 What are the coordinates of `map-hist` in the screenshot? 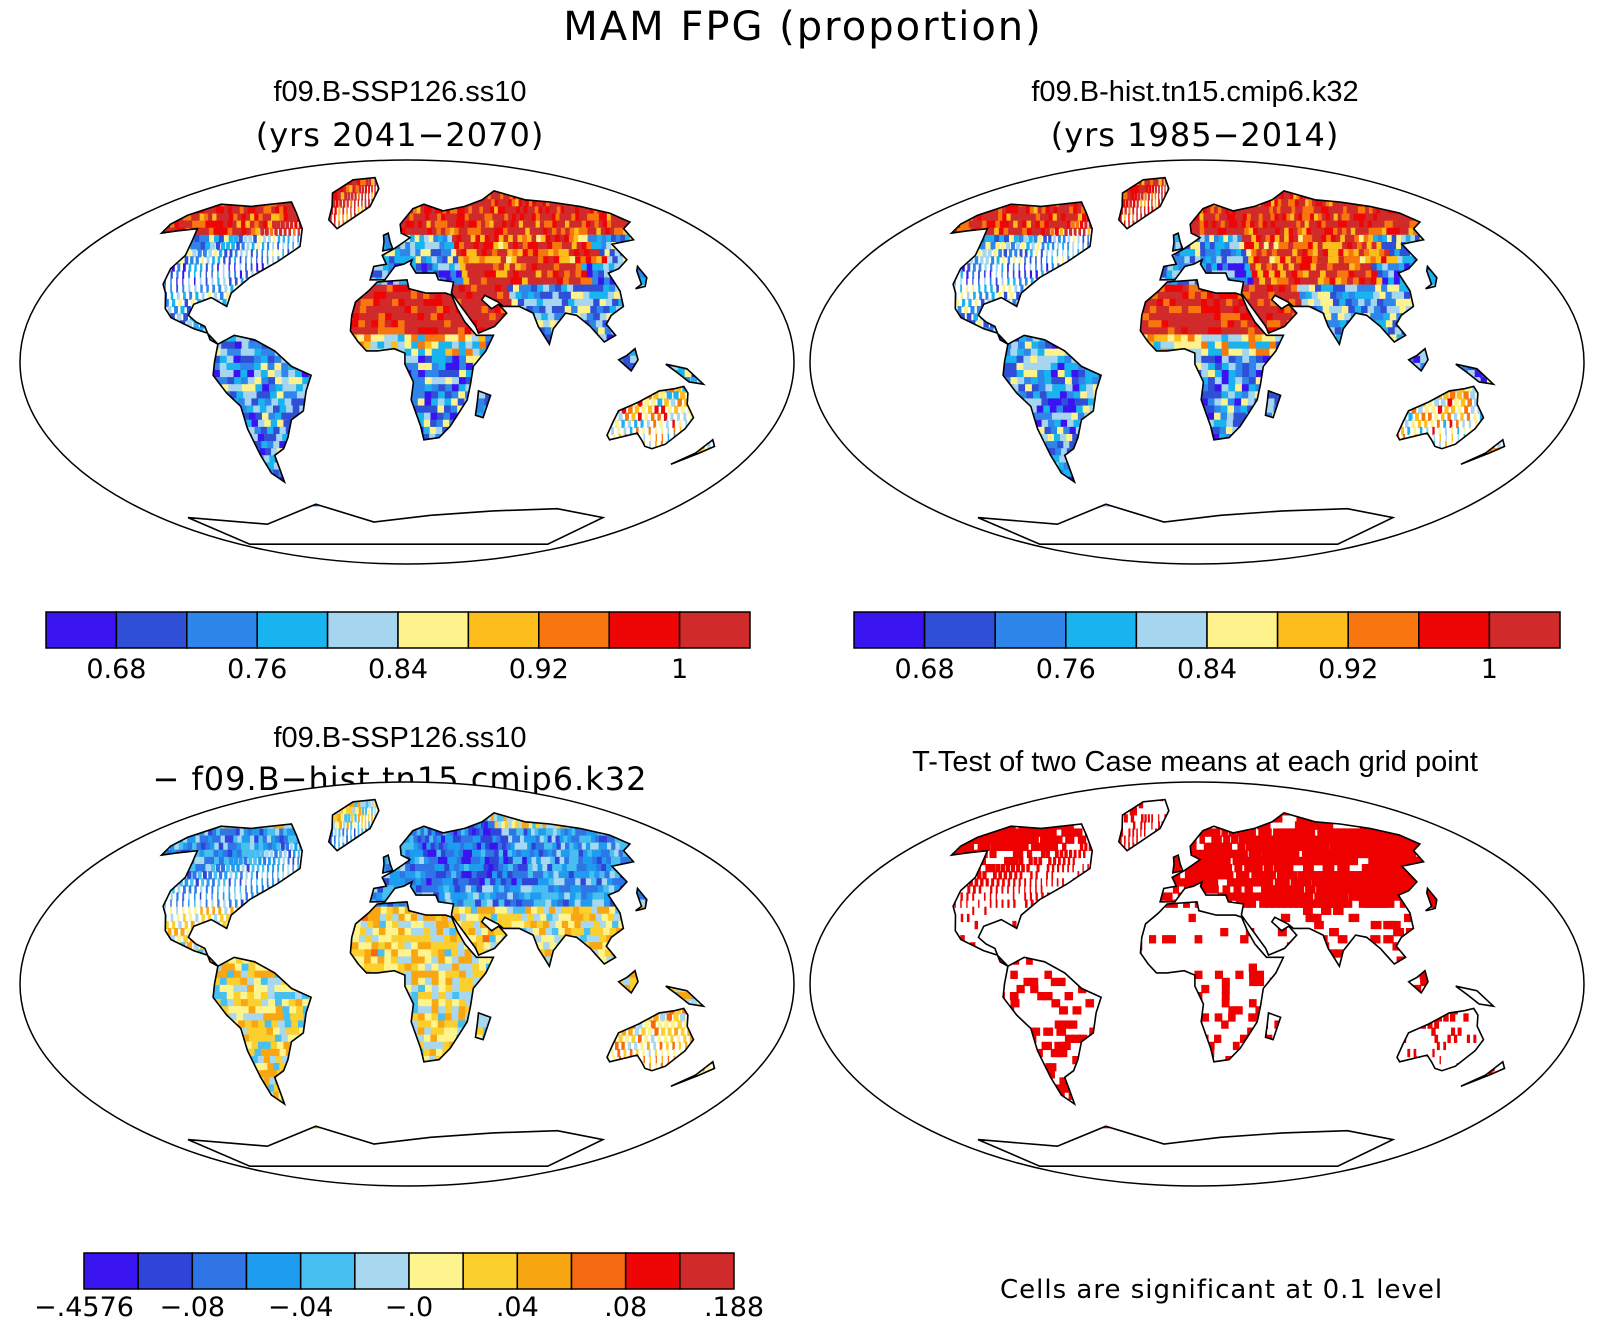 It's located at (1197, 362).